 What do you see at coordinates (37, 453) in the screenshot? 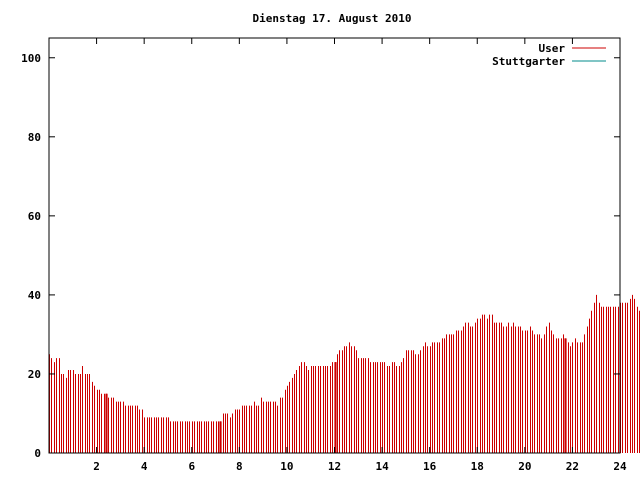
I see `y-tick-label: 0` at bounding box center [37, 453].